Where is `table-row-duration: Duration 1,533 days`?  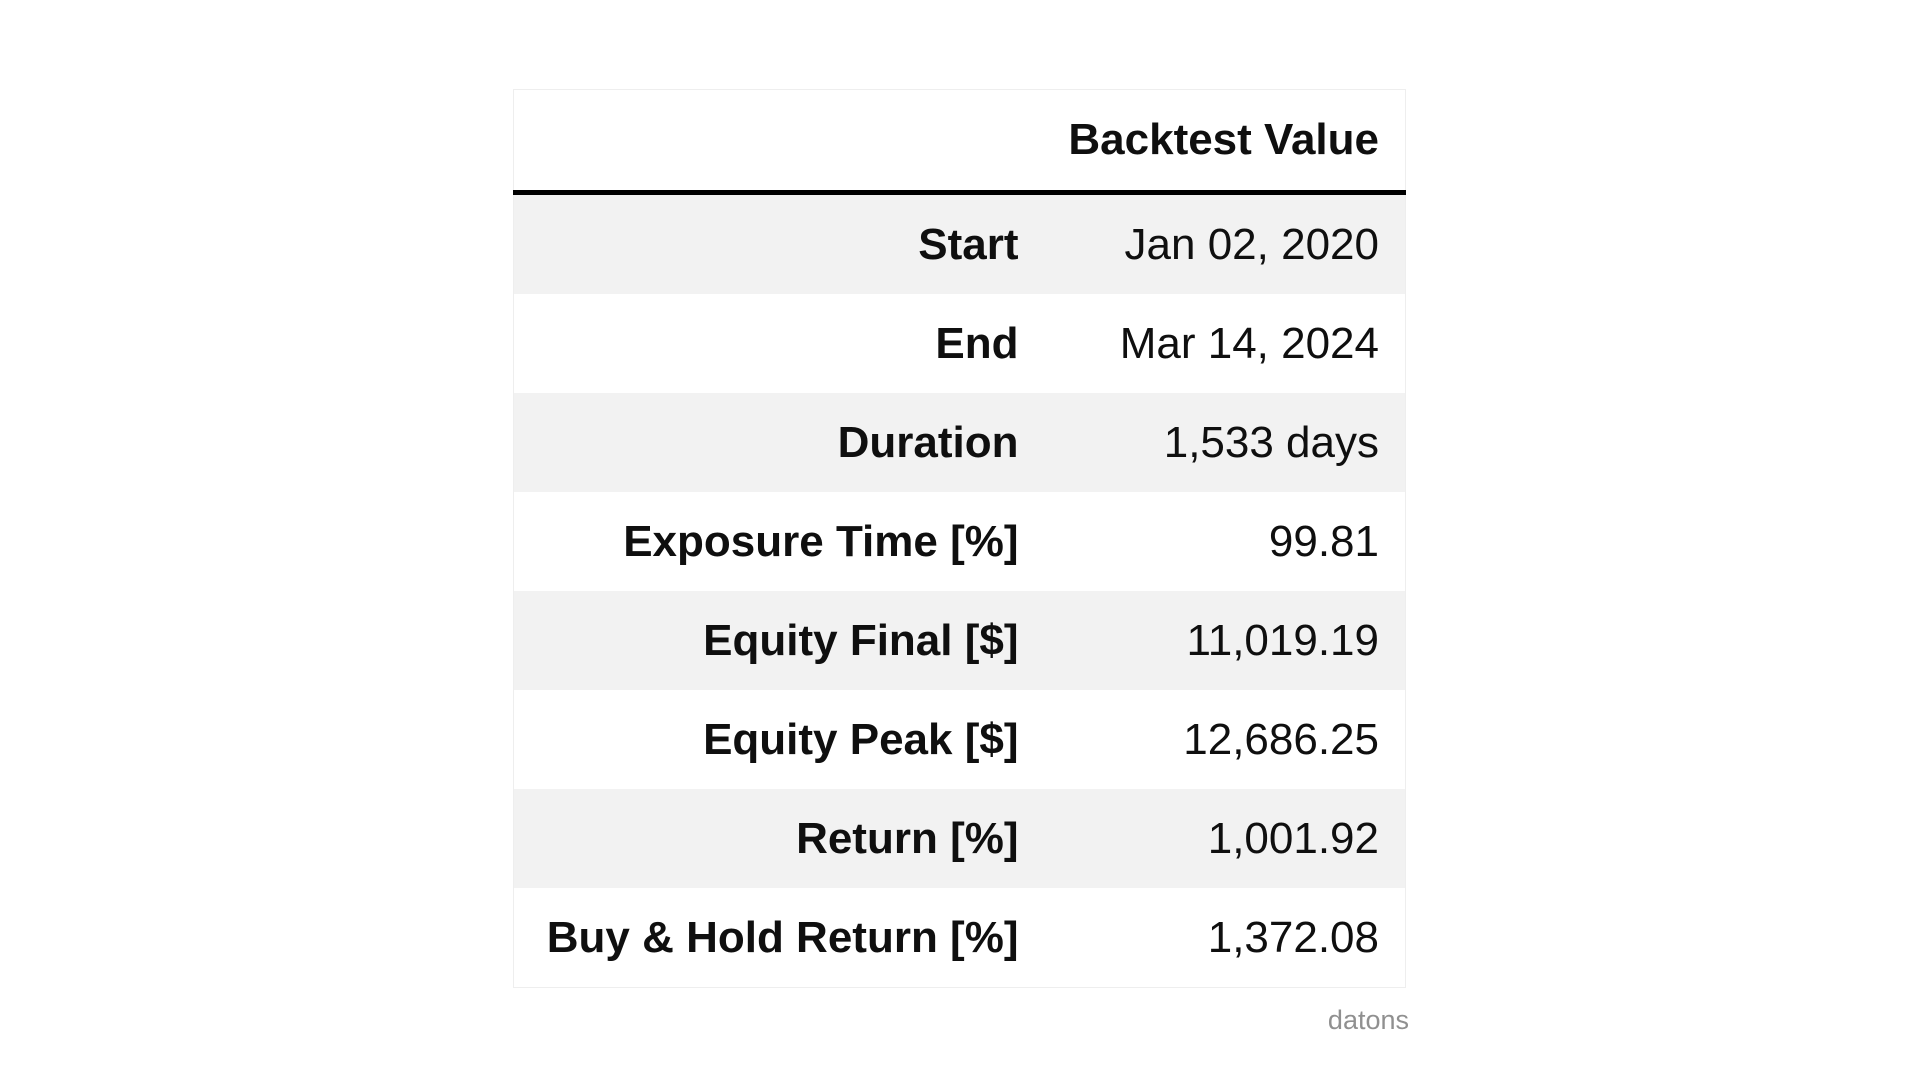 table-row-duration: Duration 1,533 days is located at coordinates (959, 442).